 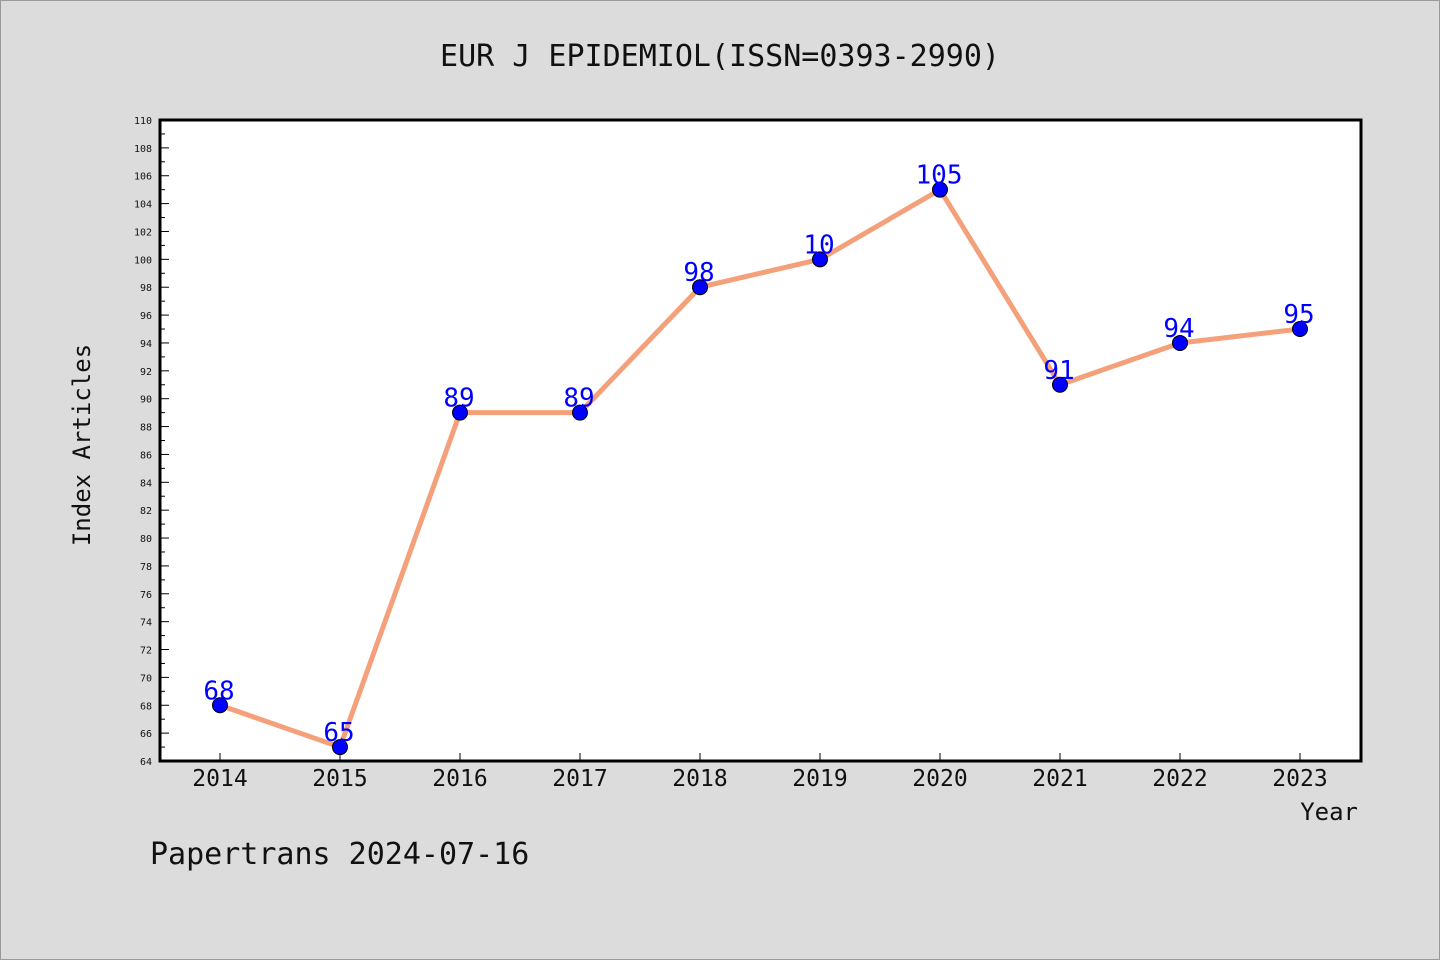 What do you see at coordinates (146, 372) in the screenshot?
I see `y-tick-label: 92` at bounding box center [146, 372].